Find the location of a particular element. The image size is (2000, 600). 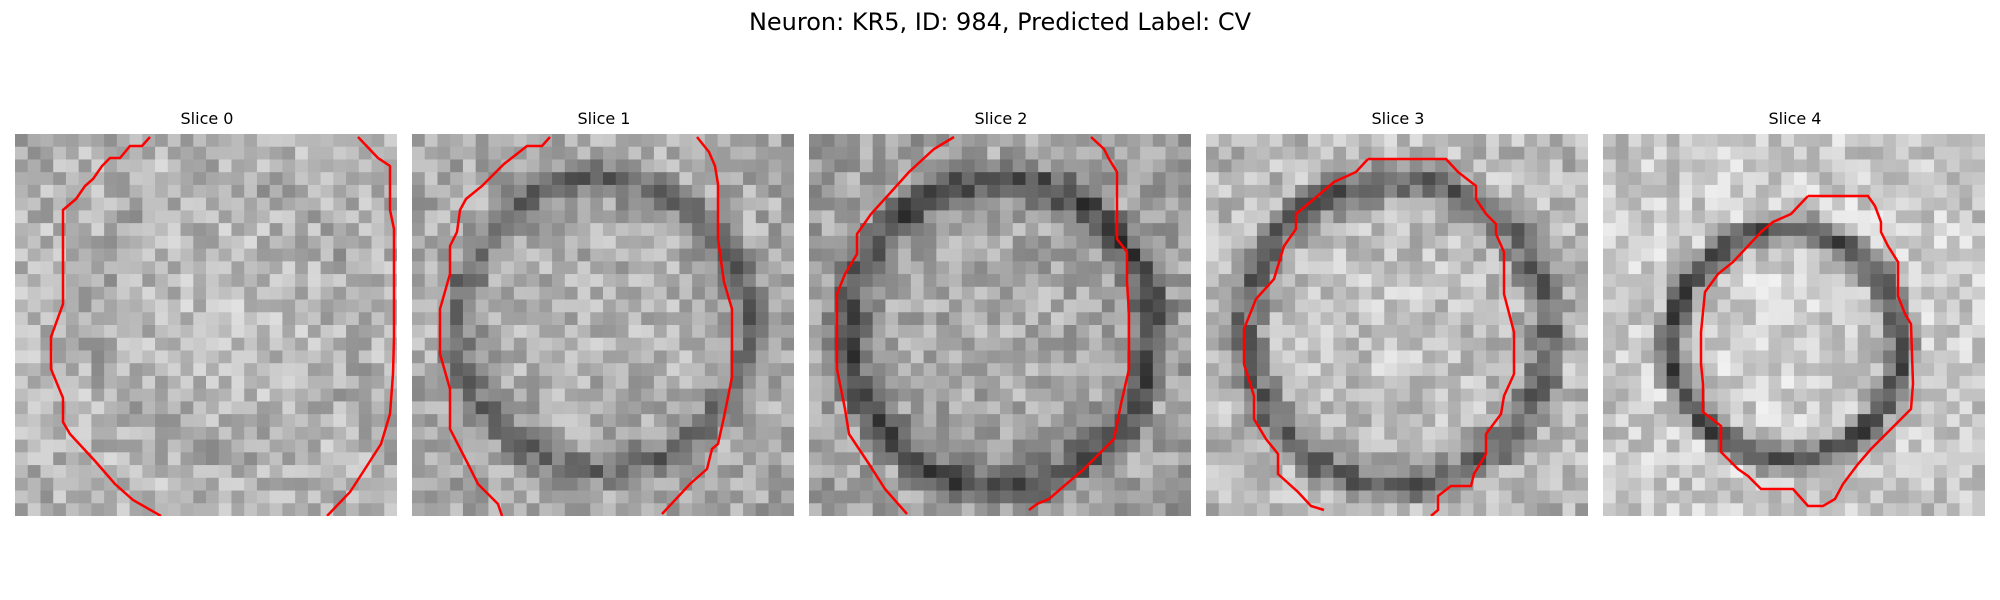

slice-title-0: Slice 0 is located at coordinates (207, 118).